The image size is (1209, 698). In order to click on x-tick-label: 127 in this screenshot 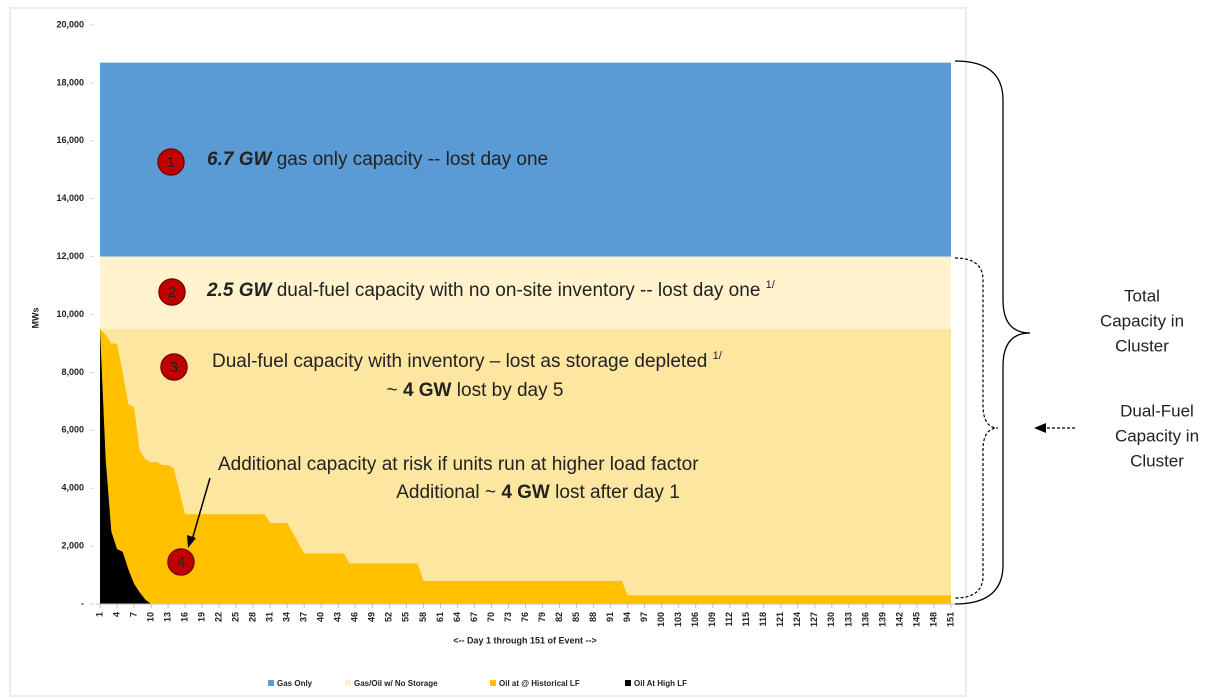, I will do `click(814, 619)`.